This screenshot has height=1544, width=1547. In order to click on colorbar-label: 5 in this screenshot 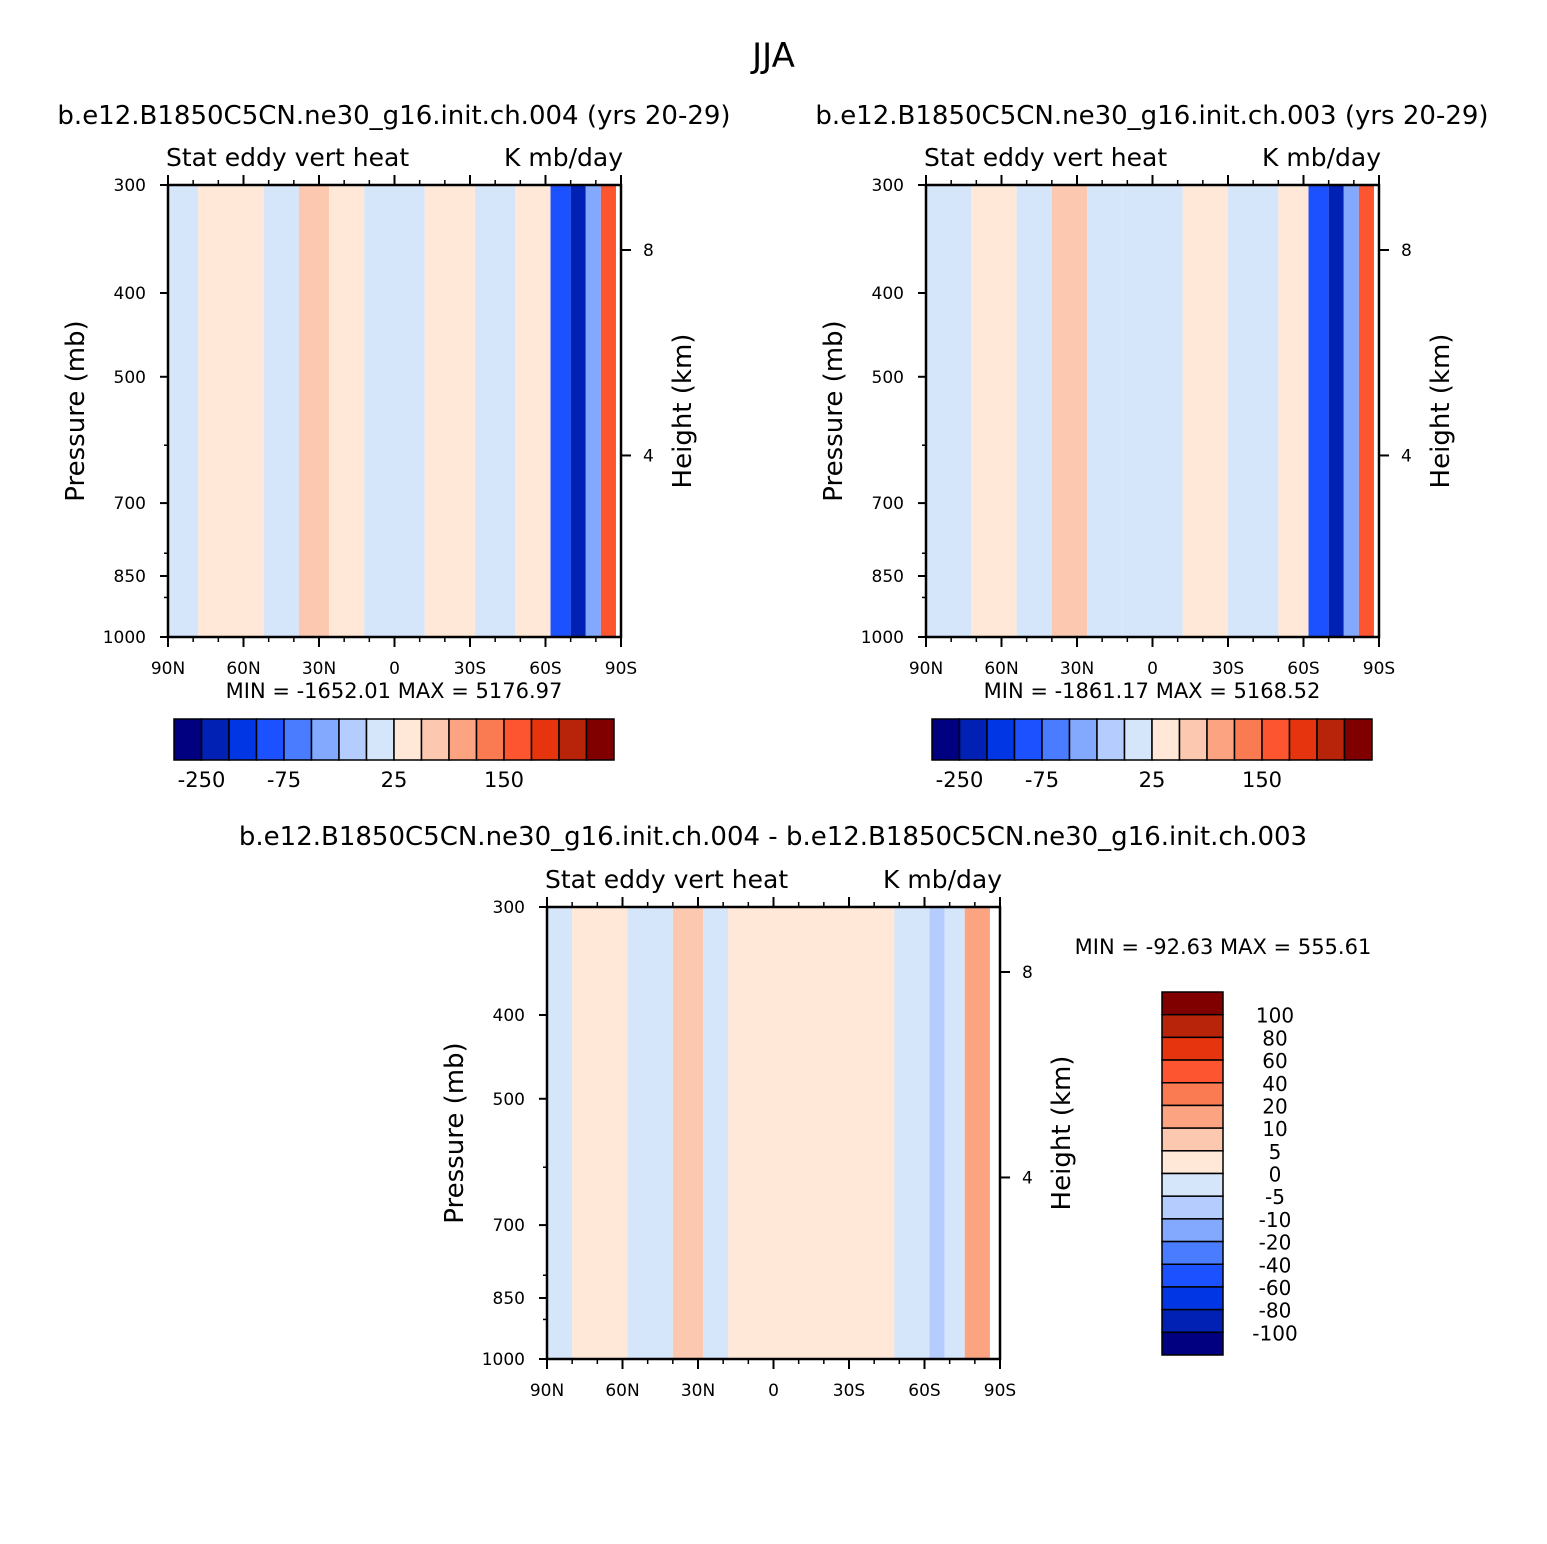, I will do `click(1275, 1152)`.